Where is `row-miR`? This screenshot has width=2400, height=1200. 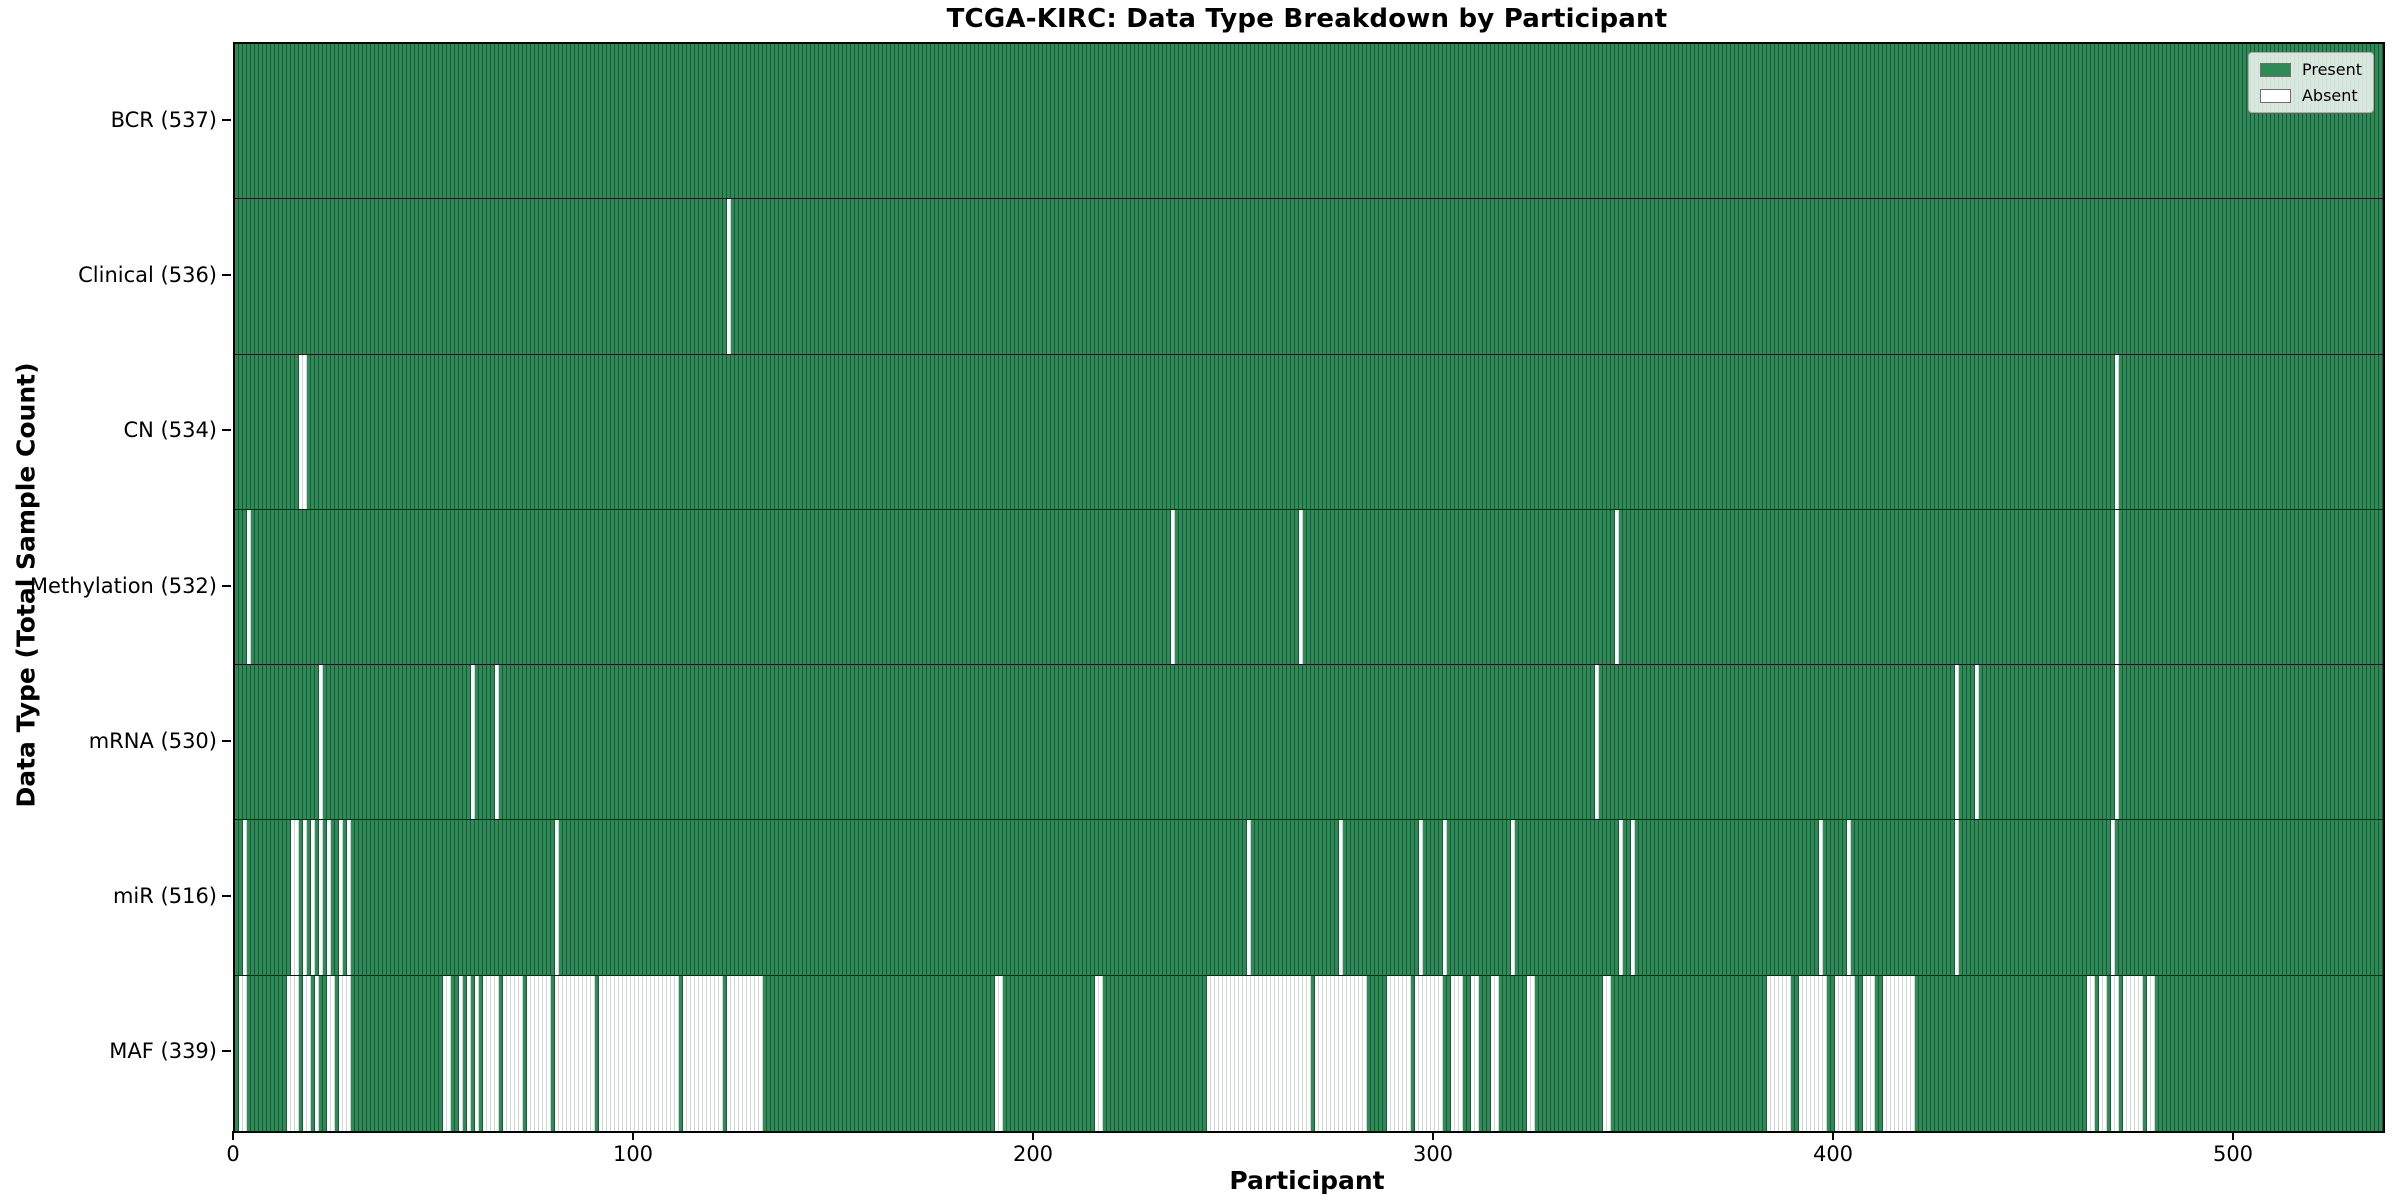 row-miR is located at coordinates (1309, 898).